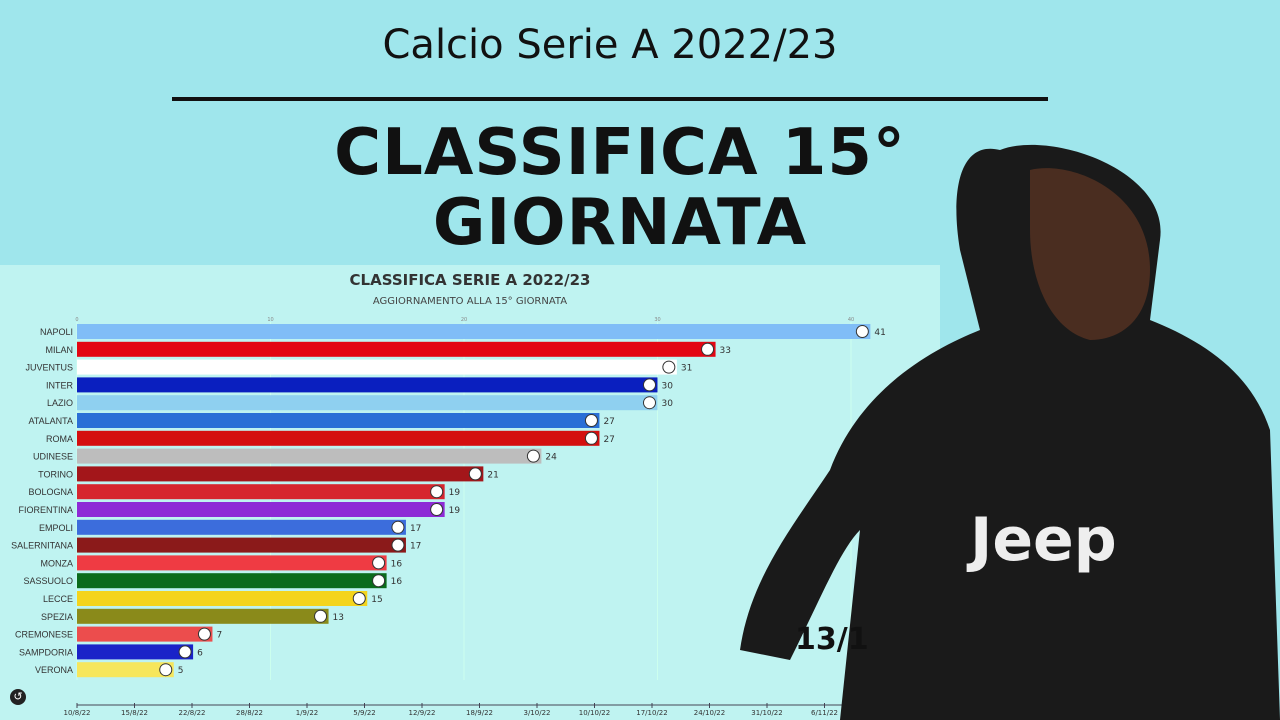 The height and width of the screenshot is (720, 1280). What do you see at coordinates (651, 713) in the screenshot?
I see `timeline-label: 17/10/22` at bounding box center [651, 713].